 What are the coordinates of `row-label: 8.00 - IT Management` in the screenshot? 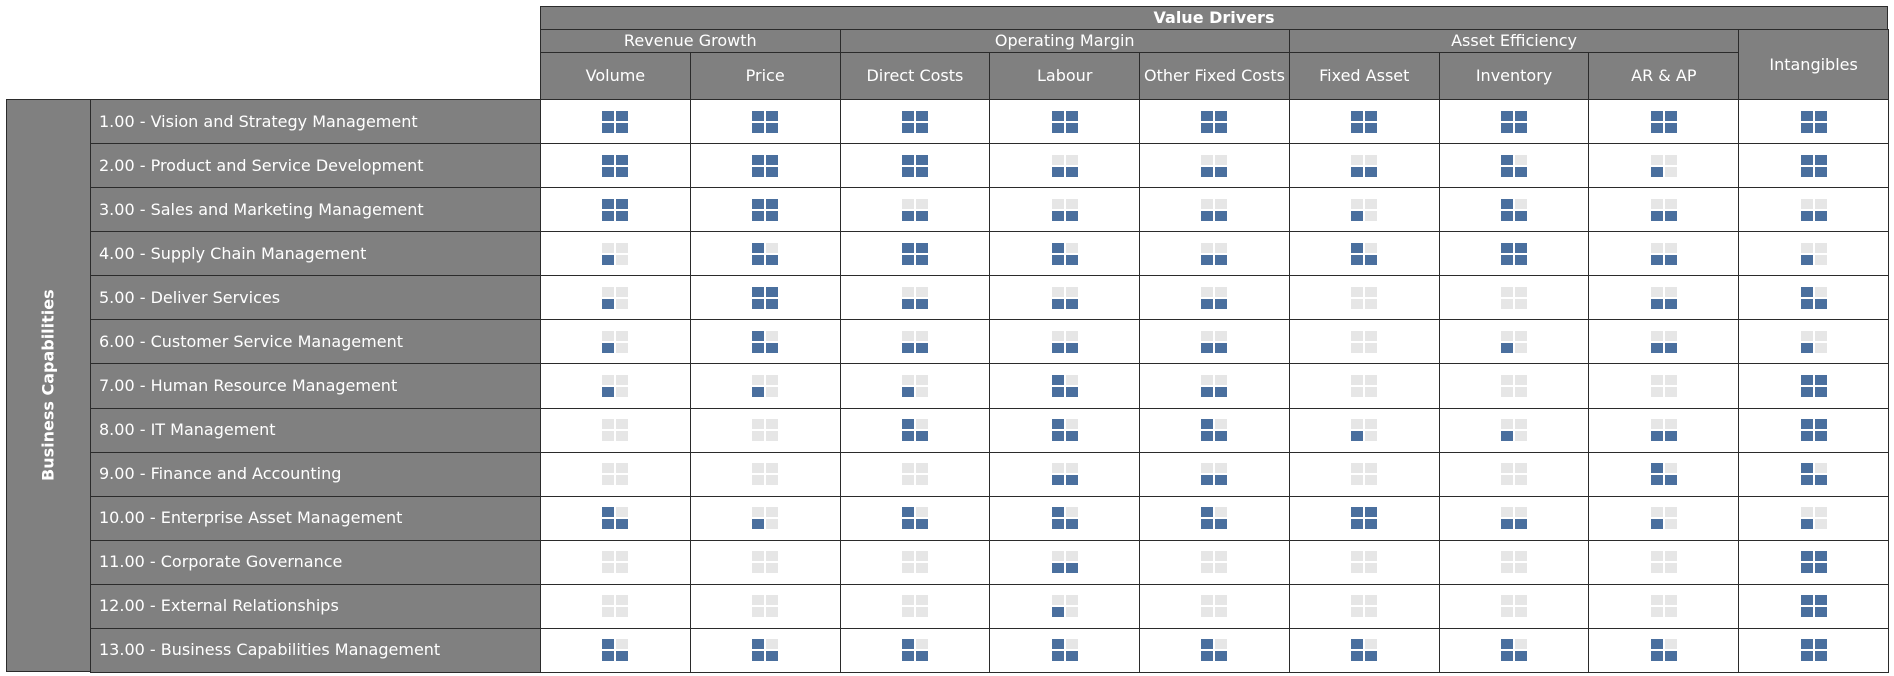 It's located at (315, 430).